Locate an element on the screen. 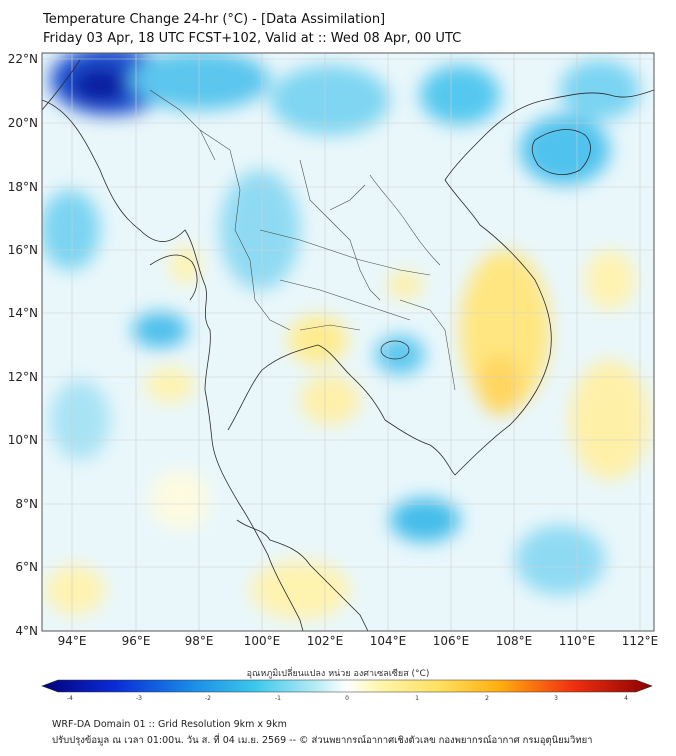  colorbar-tick: -3 is located at coordinates (139, 698).